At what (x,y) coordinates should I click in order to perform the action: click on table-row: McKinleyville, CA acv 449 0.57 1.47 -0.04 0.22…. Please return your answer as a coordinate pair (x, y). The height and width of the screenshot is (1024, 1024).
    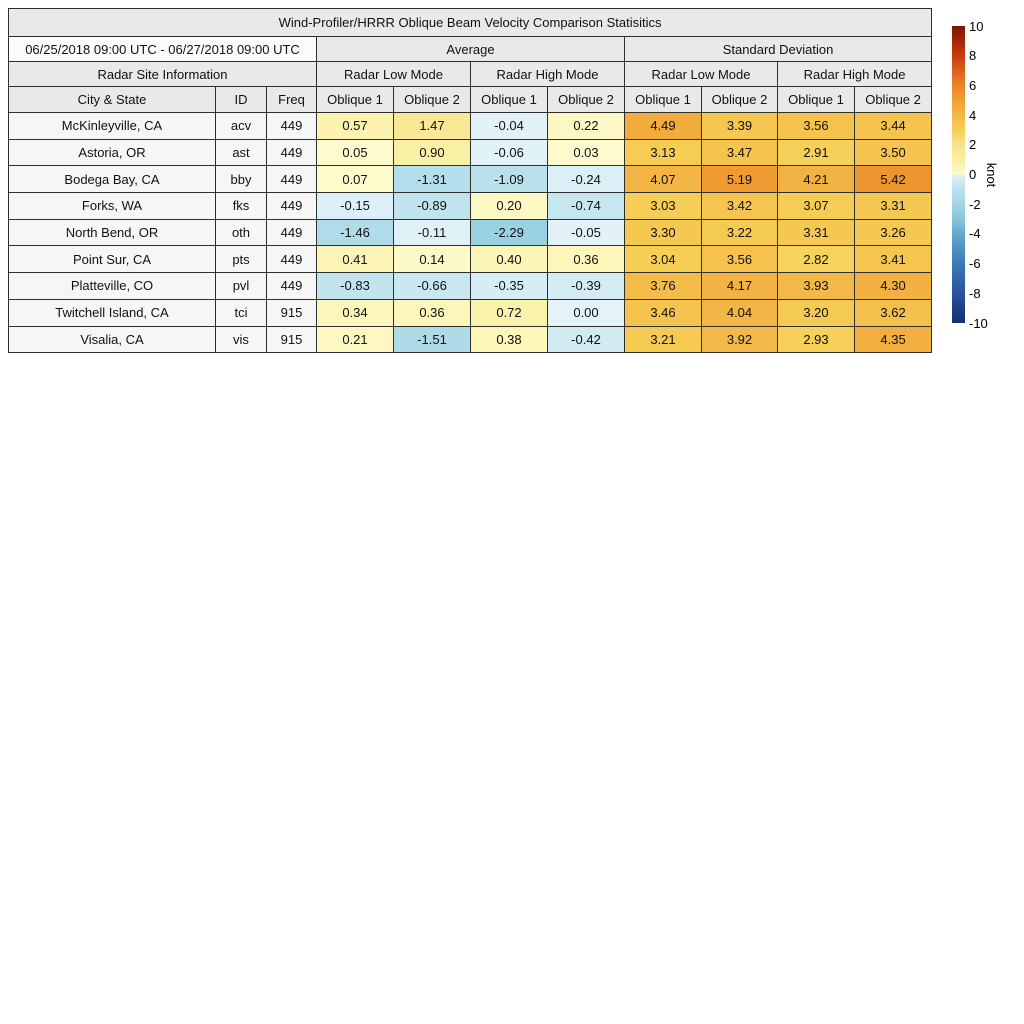
    Looking at the image, I should click on (470, 126).